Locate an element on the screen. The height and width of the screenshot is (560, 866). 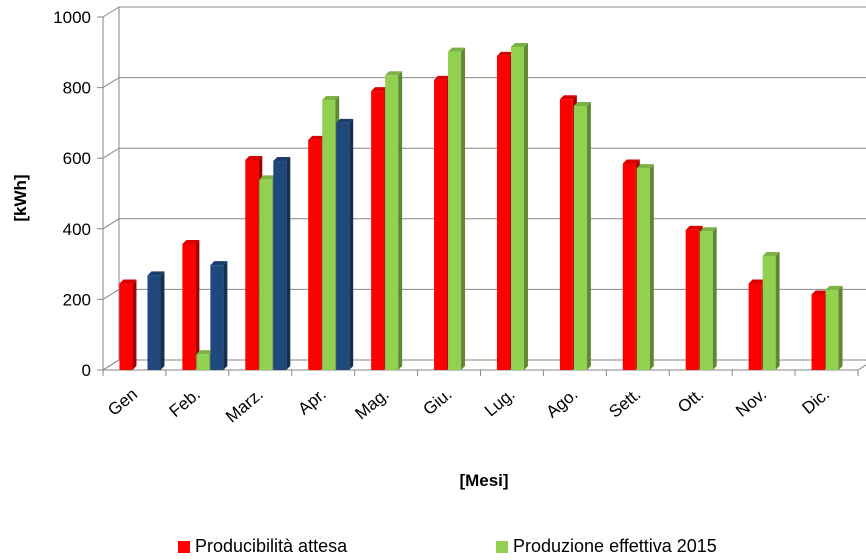
legend-item-producibilita: Producibilità attesa is located at coordinates (262, 546).